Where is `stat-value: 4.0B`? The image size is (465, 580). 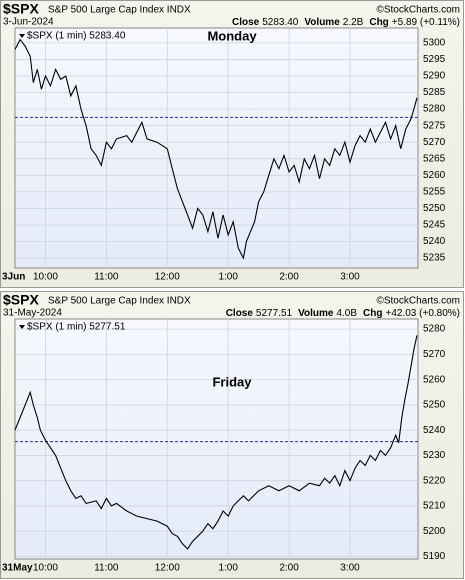 stat-value: 4.0B is located at coordinates (346, 313).